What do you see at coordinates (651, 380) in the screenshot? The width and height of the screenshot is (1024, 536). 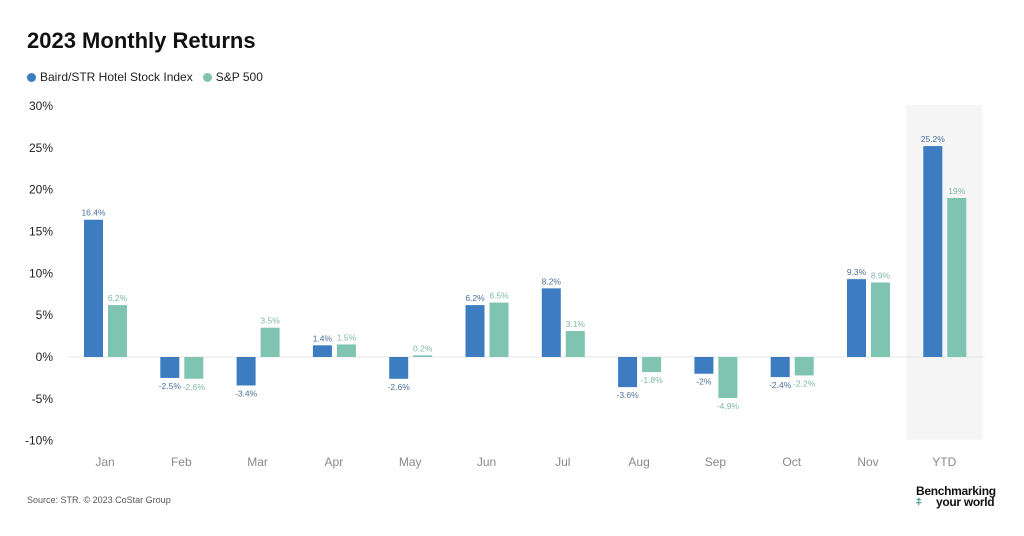 I see `data-label: -1.8%` at bounding box center [651, 380].